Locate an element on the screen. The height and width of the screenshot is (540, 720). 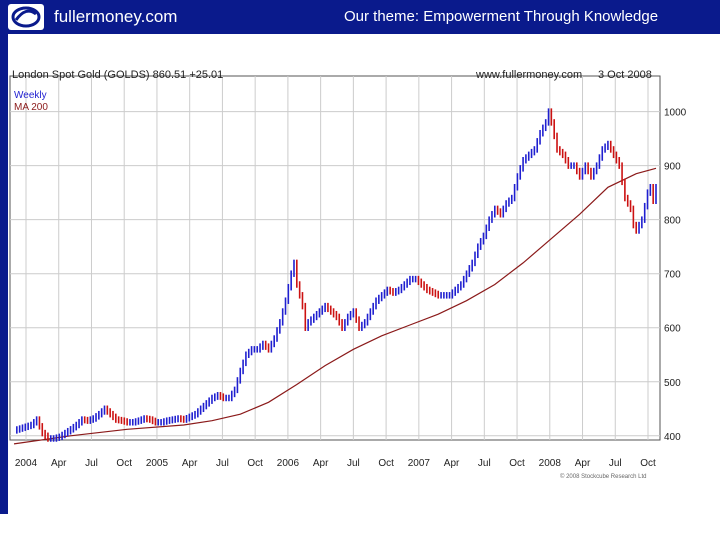
globe-swirl-icon is located at coordinates (26, 17).